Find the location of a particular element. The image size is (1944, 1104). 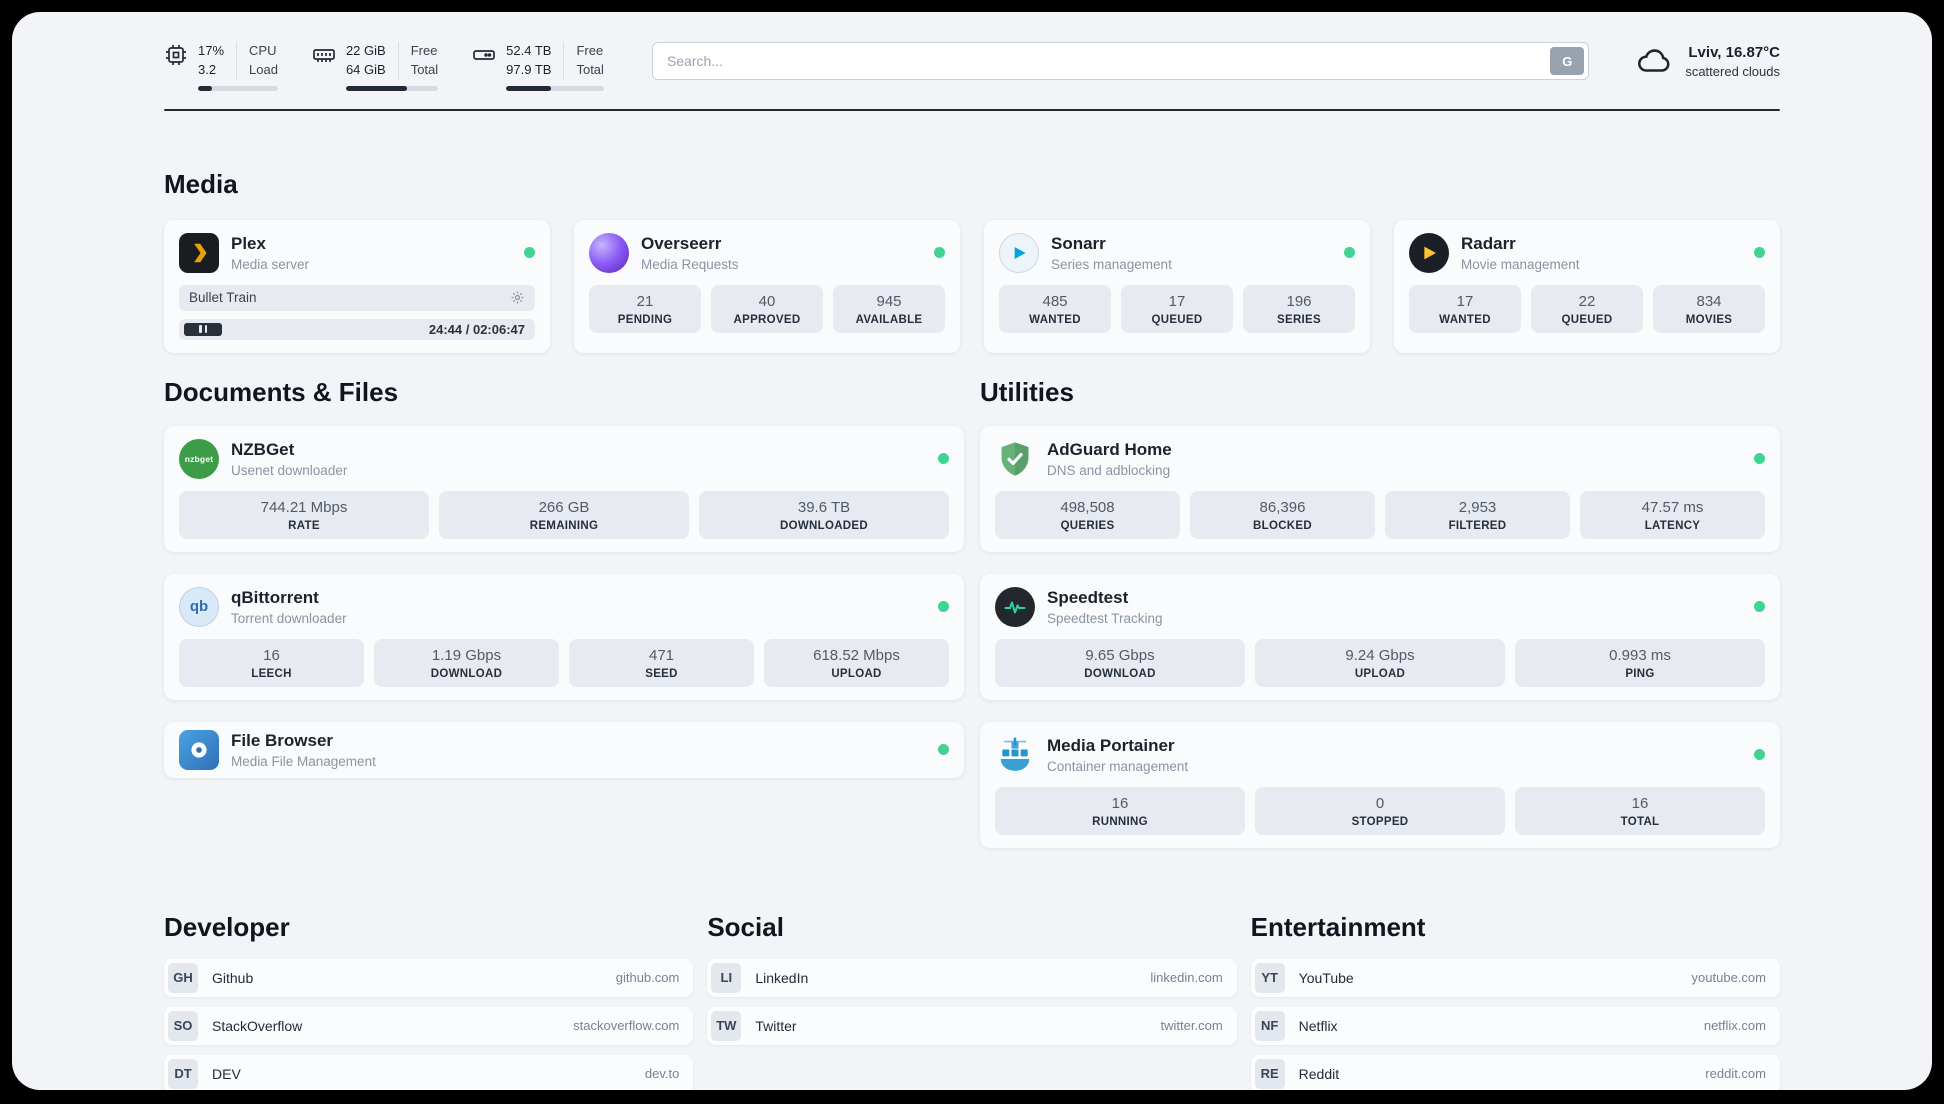

app-name: NZBGet is located at coordinates (263, 449).